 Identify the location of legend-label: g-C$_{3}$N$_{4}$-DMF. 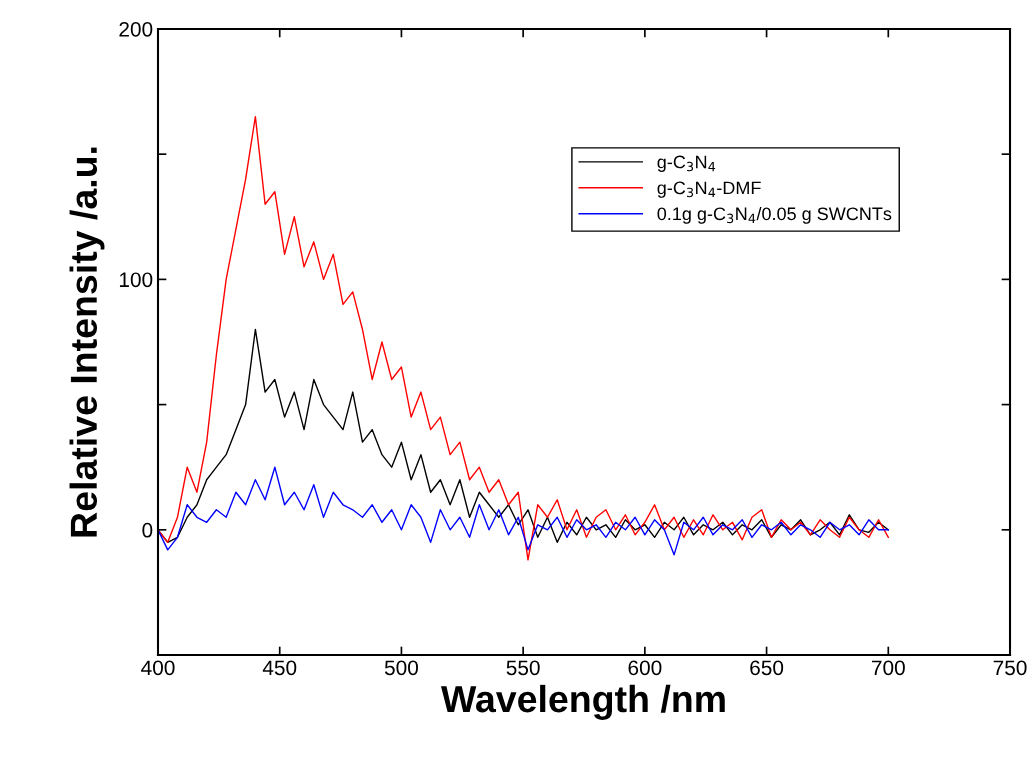
(709, 189).